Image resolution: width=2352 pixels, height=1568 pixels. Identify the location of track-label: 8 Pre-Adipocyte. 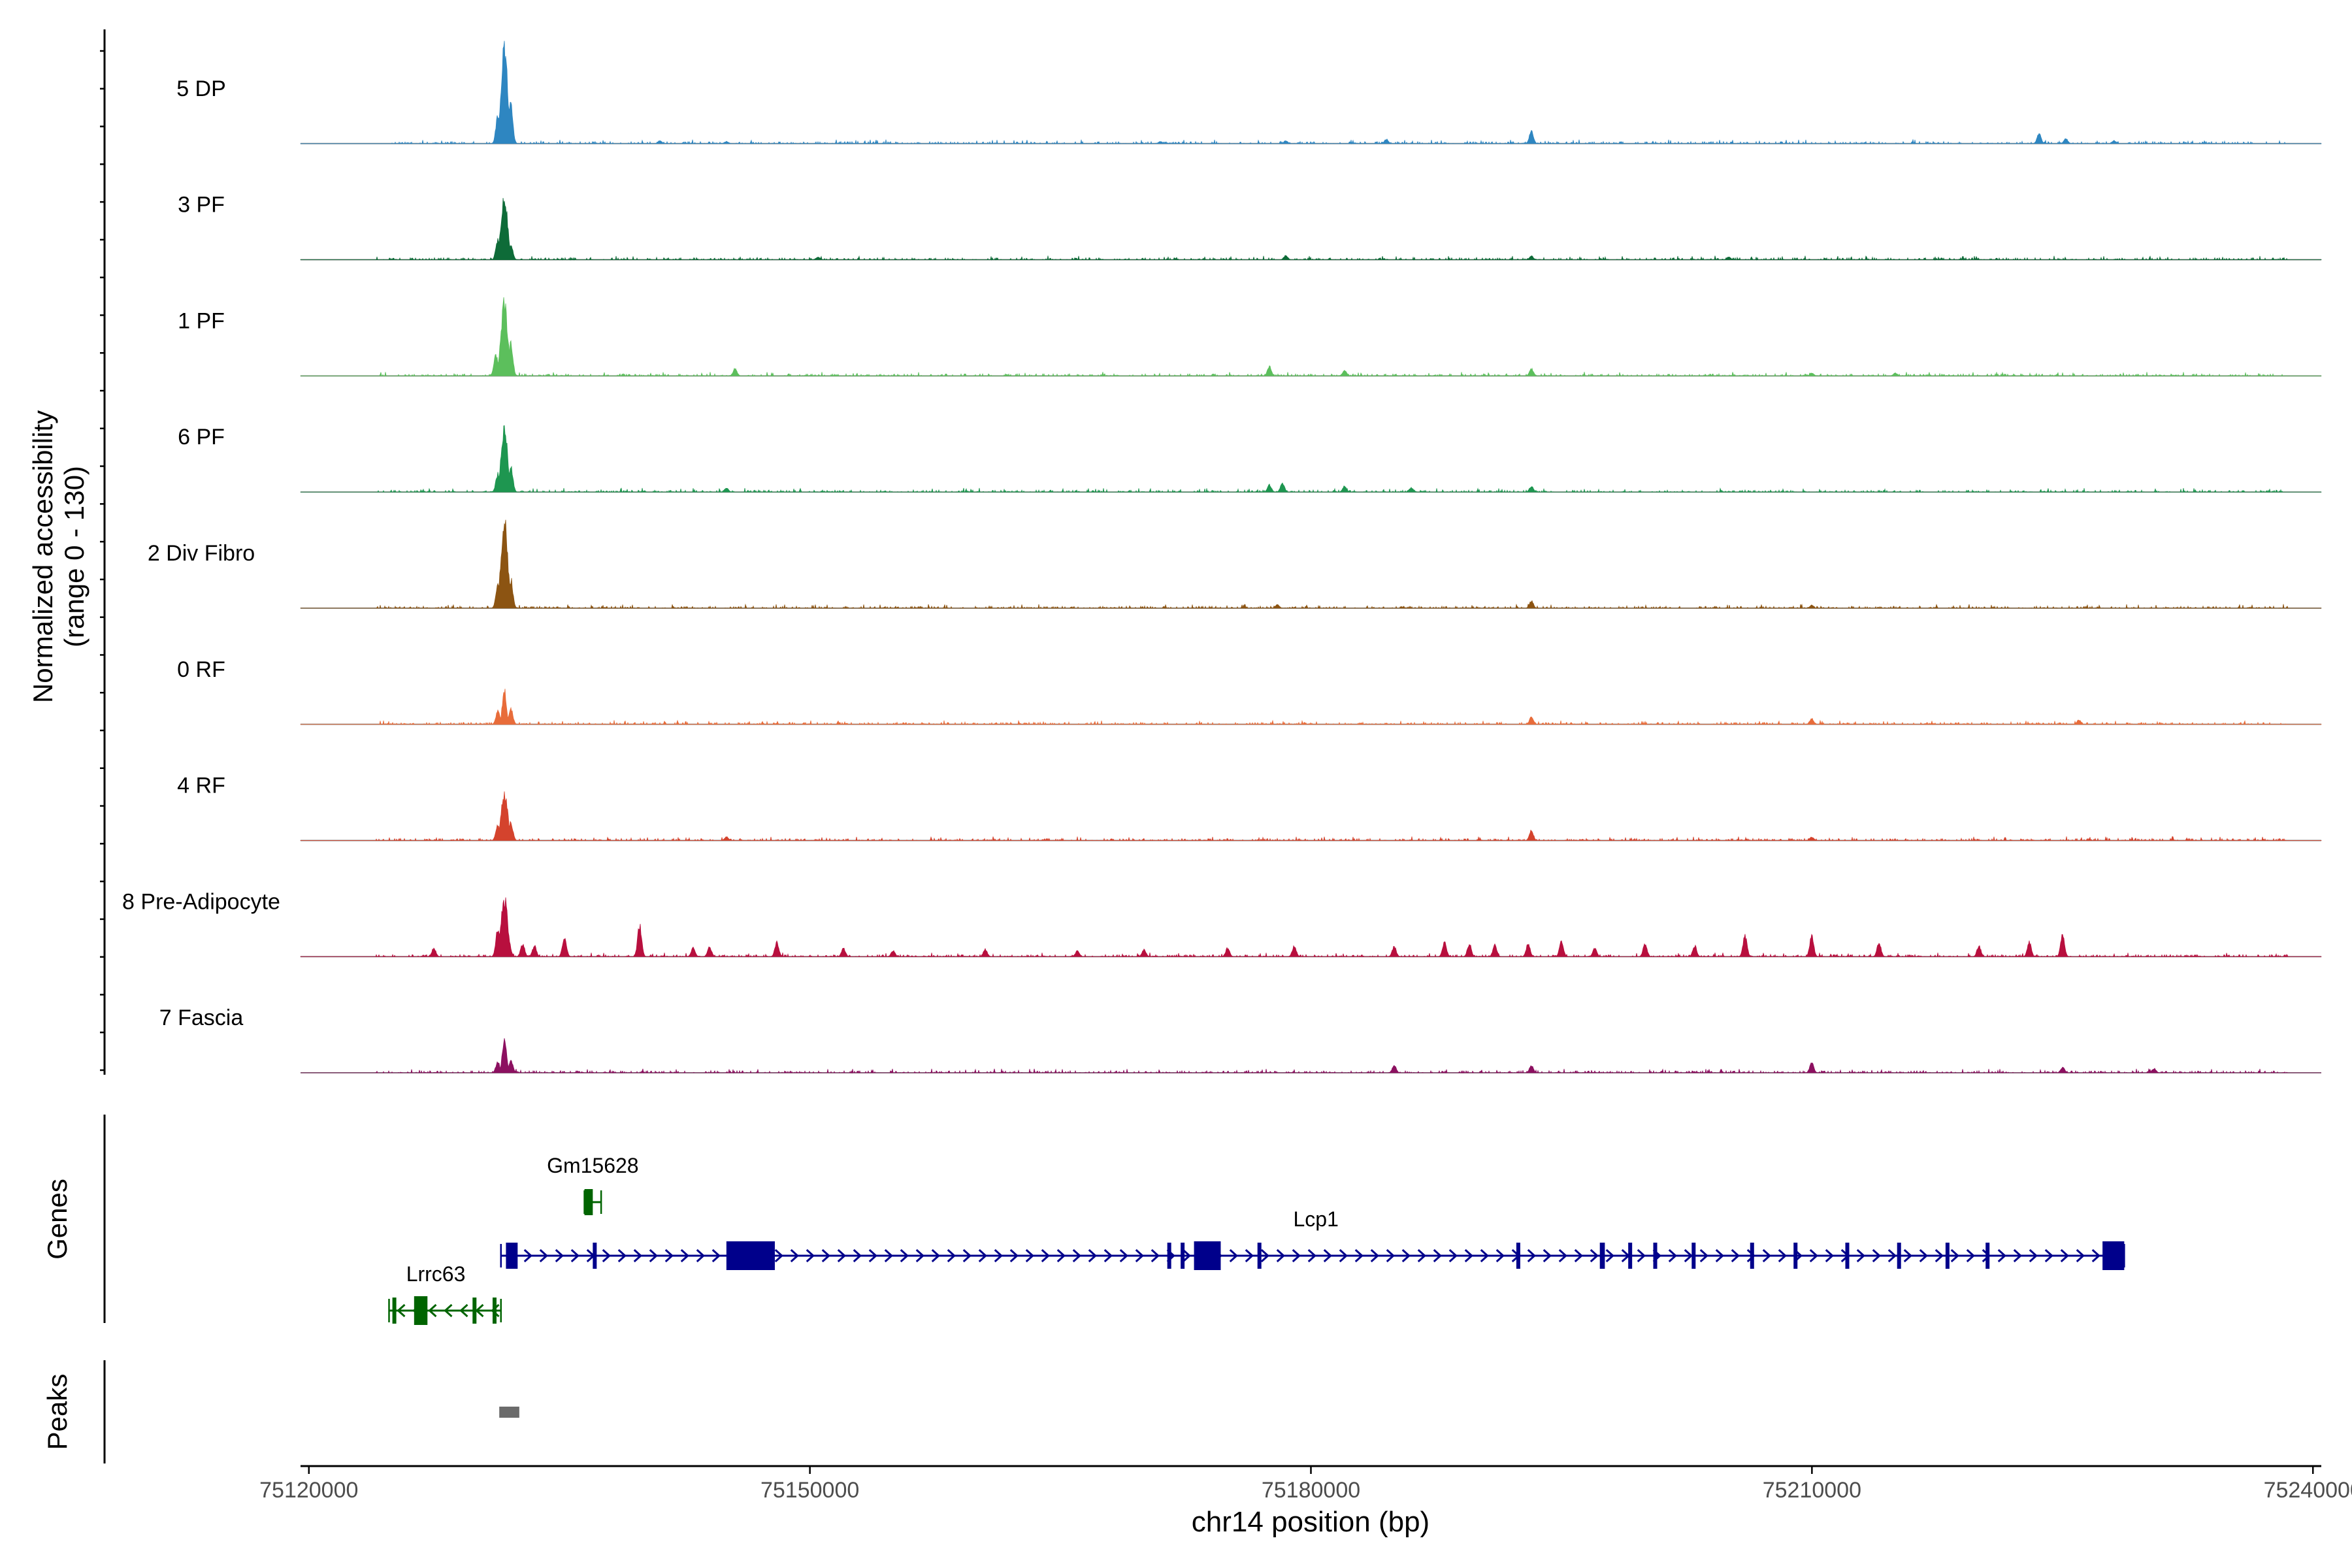
(201, 901).